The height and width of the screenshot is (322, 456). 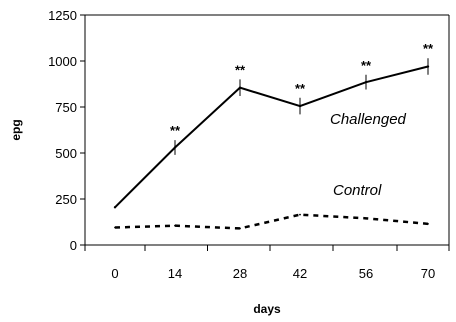 What do you see at coordinates (366, 273) in the screenshot?
I see `x-tick-label: 56` at bounding box center [366, 273].